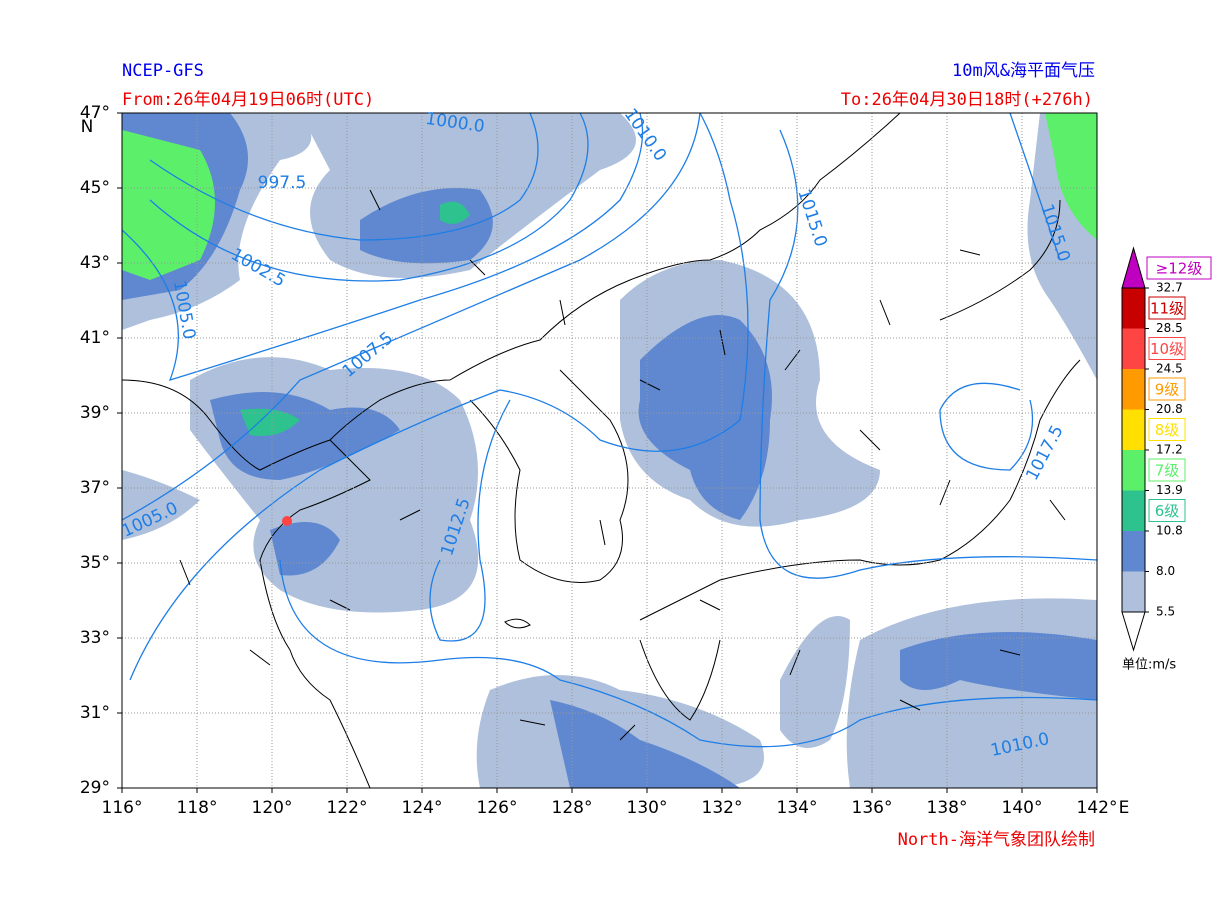 The height and width of the screenshot is (900, 1218). I want to click on x-tick-label: 122°, so click(347, 808).